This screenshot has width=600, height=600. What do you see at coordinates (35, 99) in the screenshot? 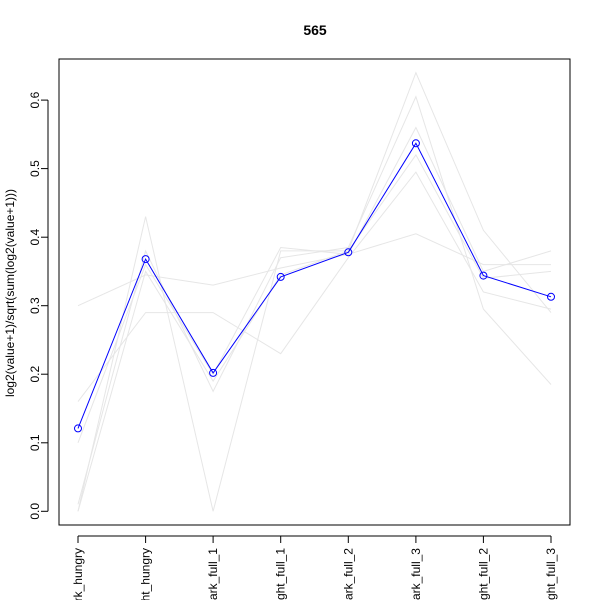
I see `y-tick-label: 0.6` at bounding box center [35, 99].